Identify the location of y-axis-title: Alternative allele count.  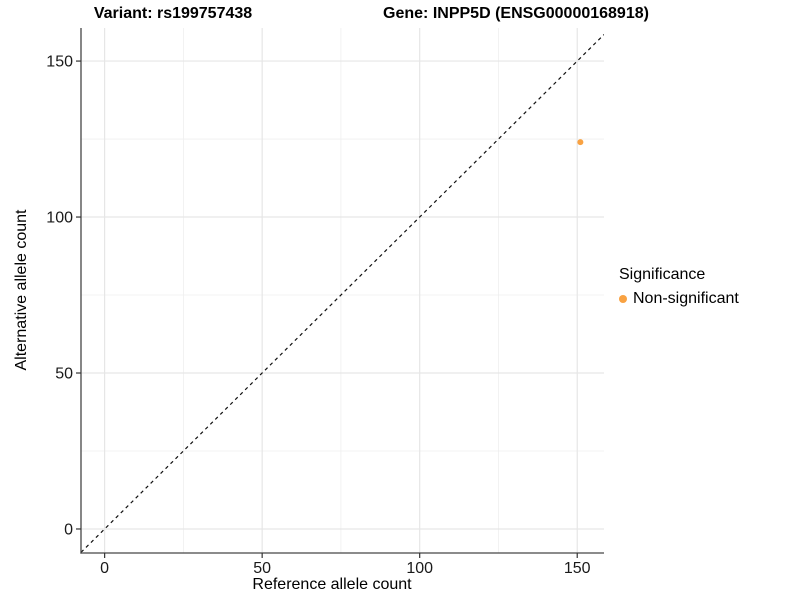
(21, 290).